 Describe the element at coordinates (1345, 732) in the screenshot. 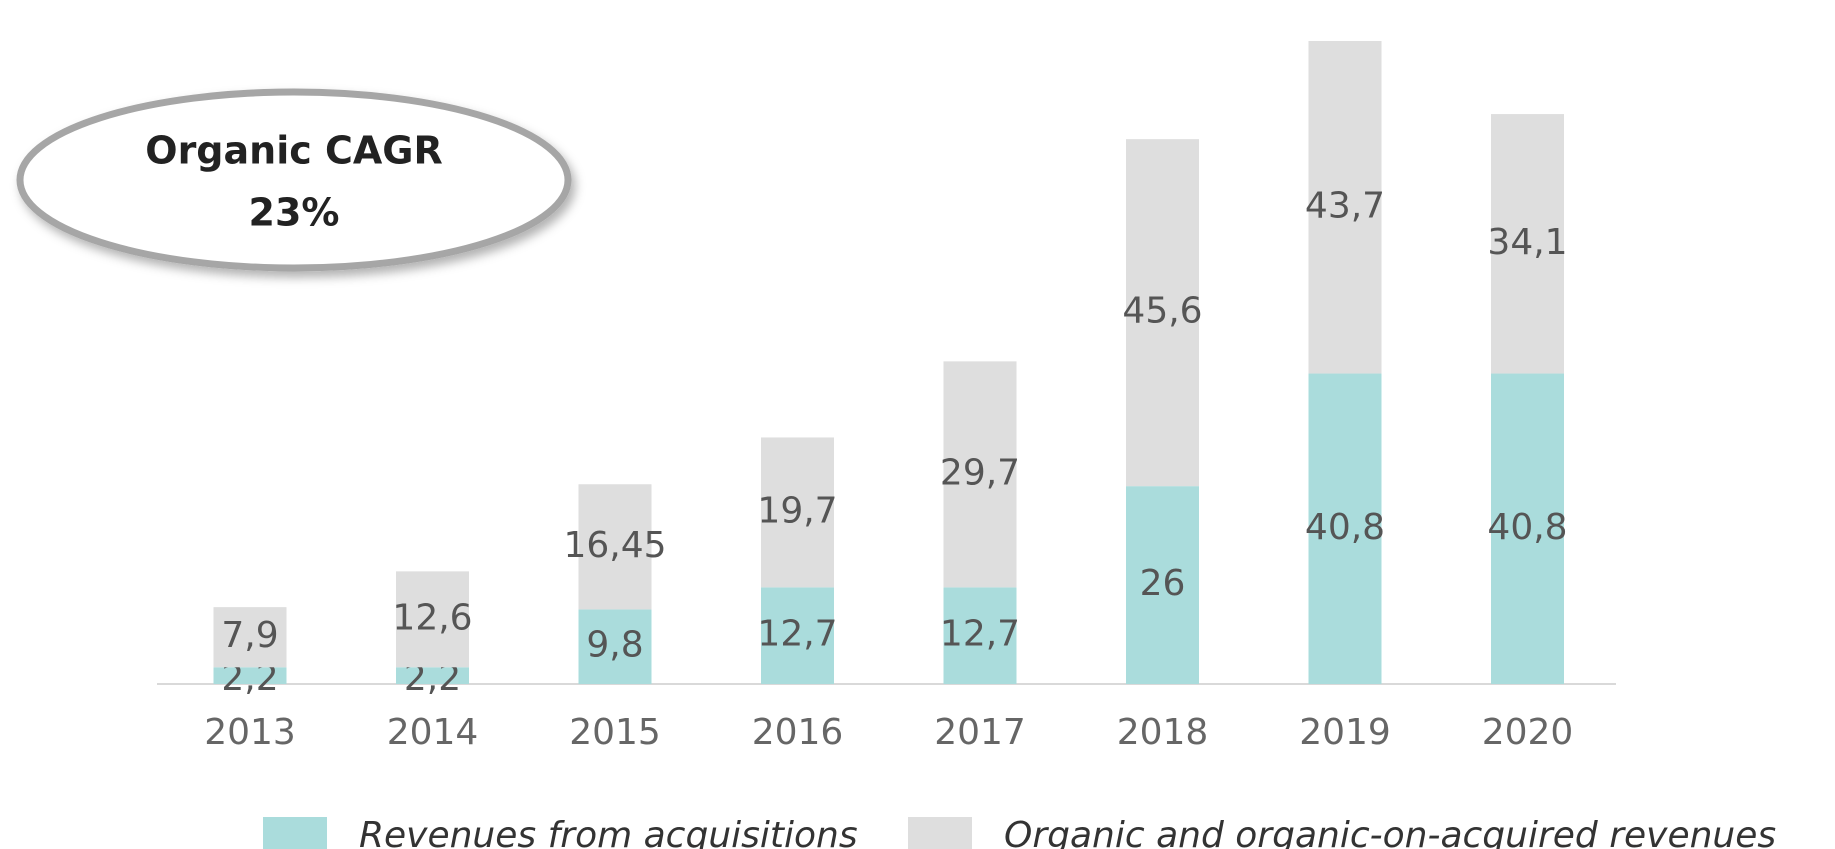

I see `x-tick-label: 2019` at that location.